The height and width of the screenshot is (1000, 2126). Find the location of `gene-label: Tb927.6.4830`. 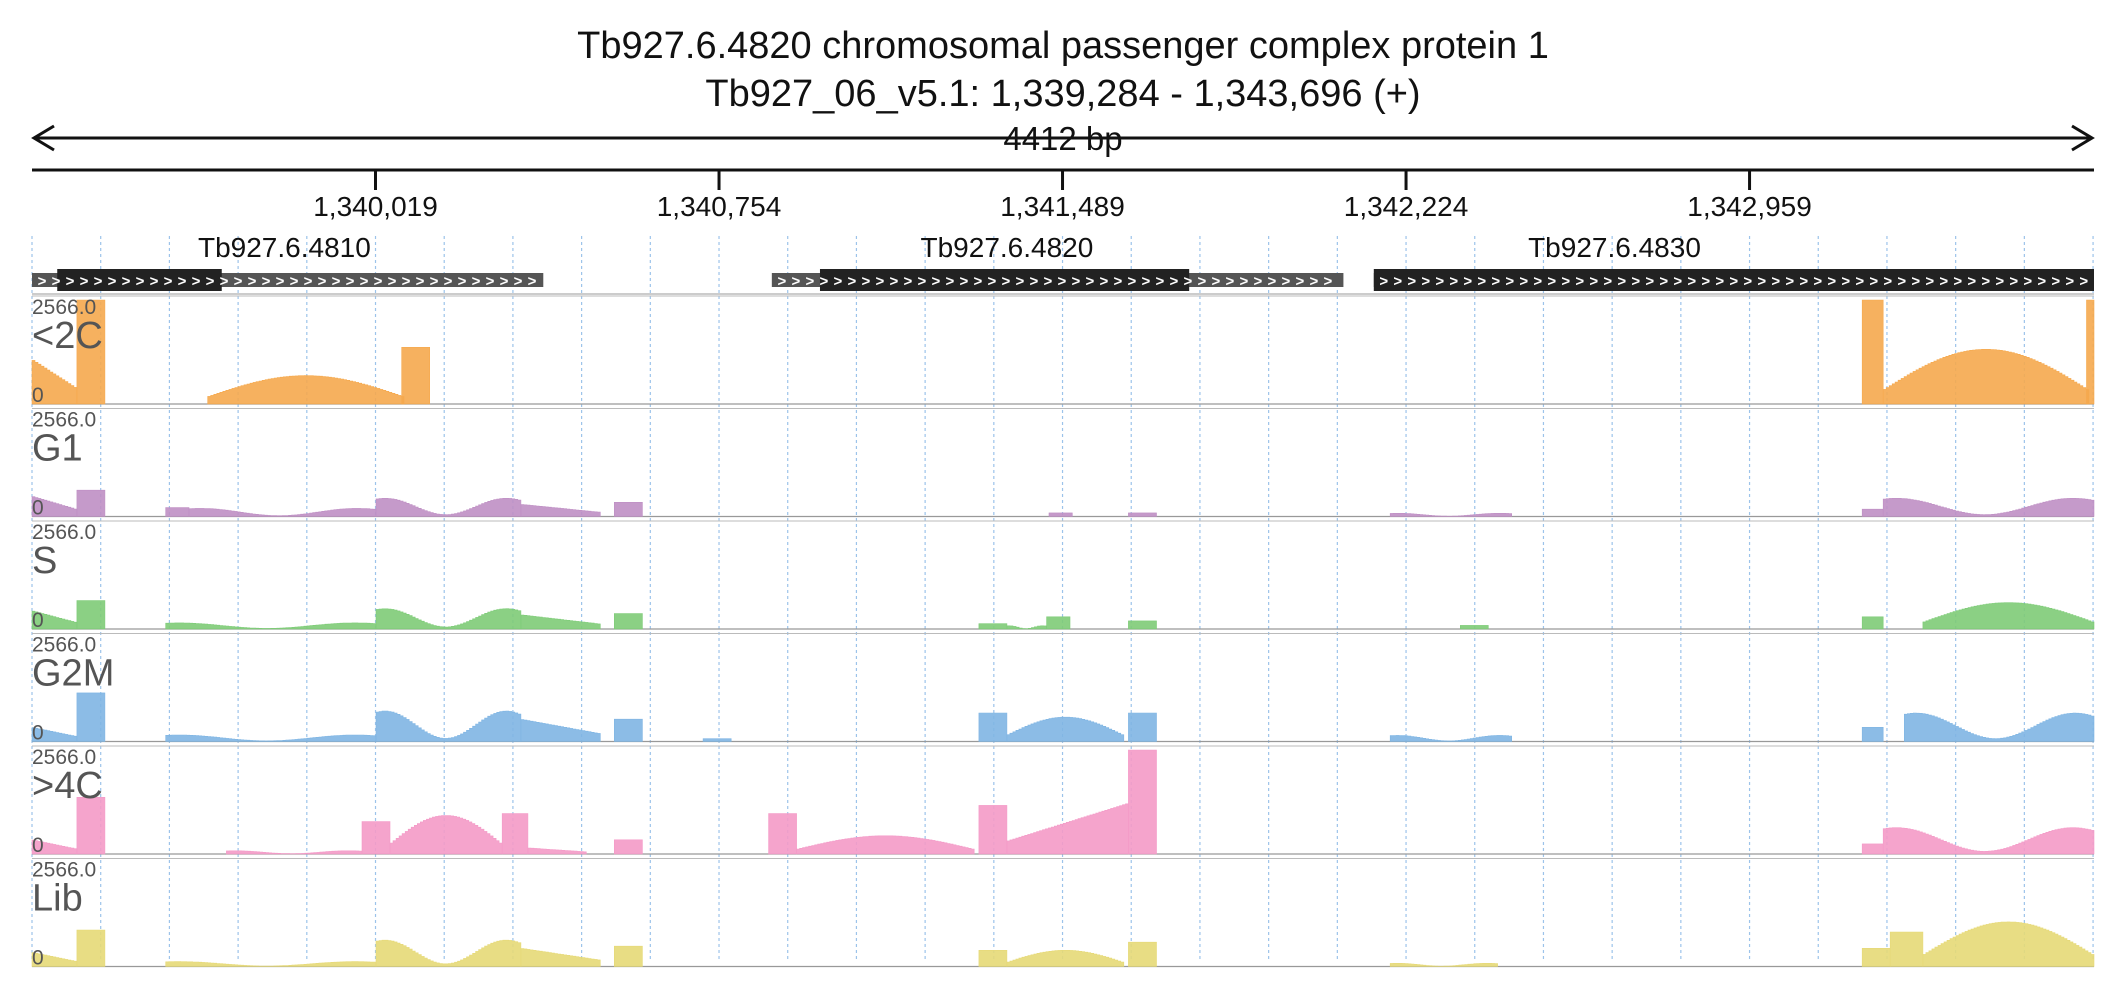

gene-label: Tb927.6.4830 is located at coordinates (1614, 247).